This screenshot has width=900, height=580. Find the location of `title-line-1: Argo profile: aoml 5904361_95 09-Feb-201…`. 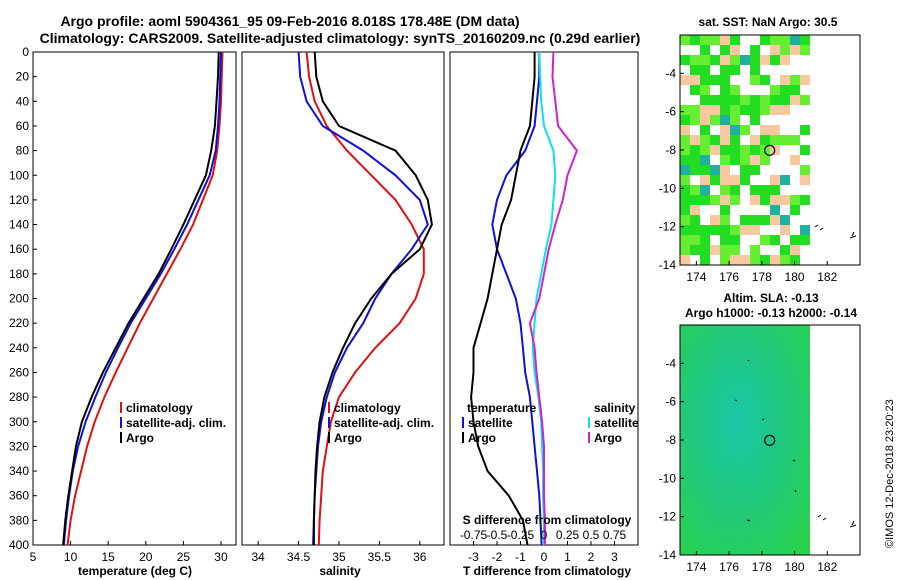

title-line-1: Argo profile: aoml 5904361_95 09-Feb-201… is located at coordinates (289, 21).